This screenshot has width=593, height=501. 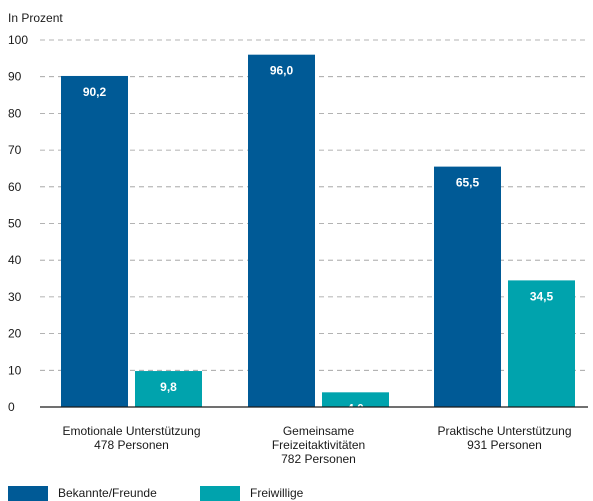 What do you see at coordinates (15, 113) in the screenshot?
I see `y-tick-label: 80` at bounding box center [15, 113].